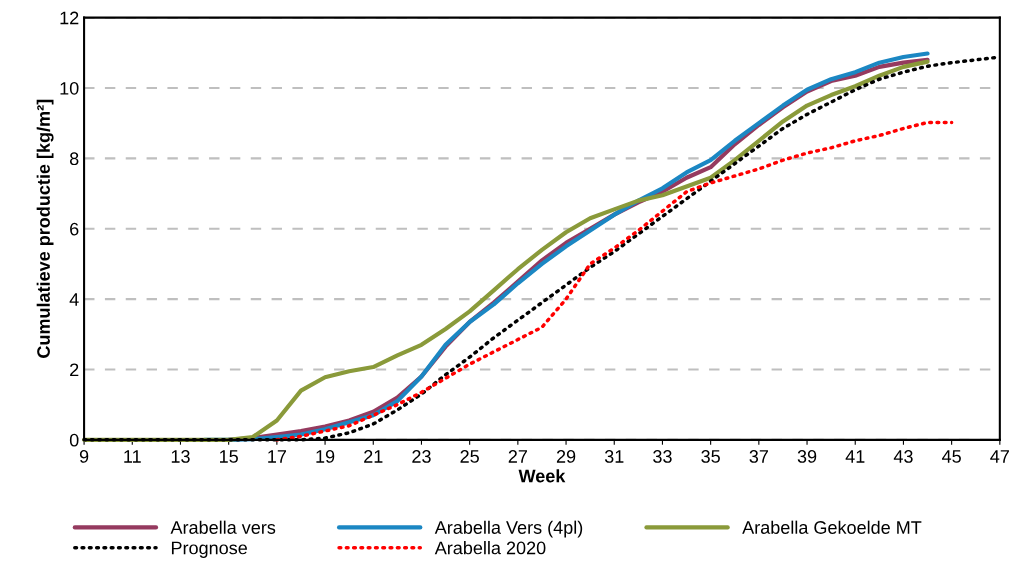 Image resolution: width=1013 pixels, height=569 pixels. Describe the element at coordinates (373, 456) in the screenshot. I see `x-tick-label: 21` at that location.